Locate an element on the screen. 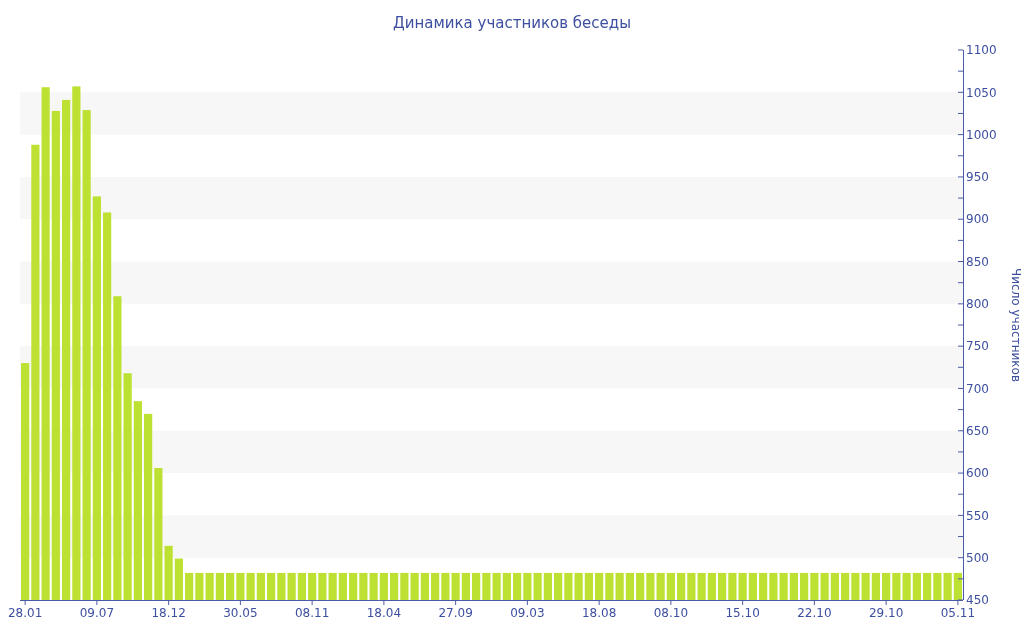 This screenshot has width=1024, height=640. x-tick-label: 28.01 is located at coordinates (25, 613).